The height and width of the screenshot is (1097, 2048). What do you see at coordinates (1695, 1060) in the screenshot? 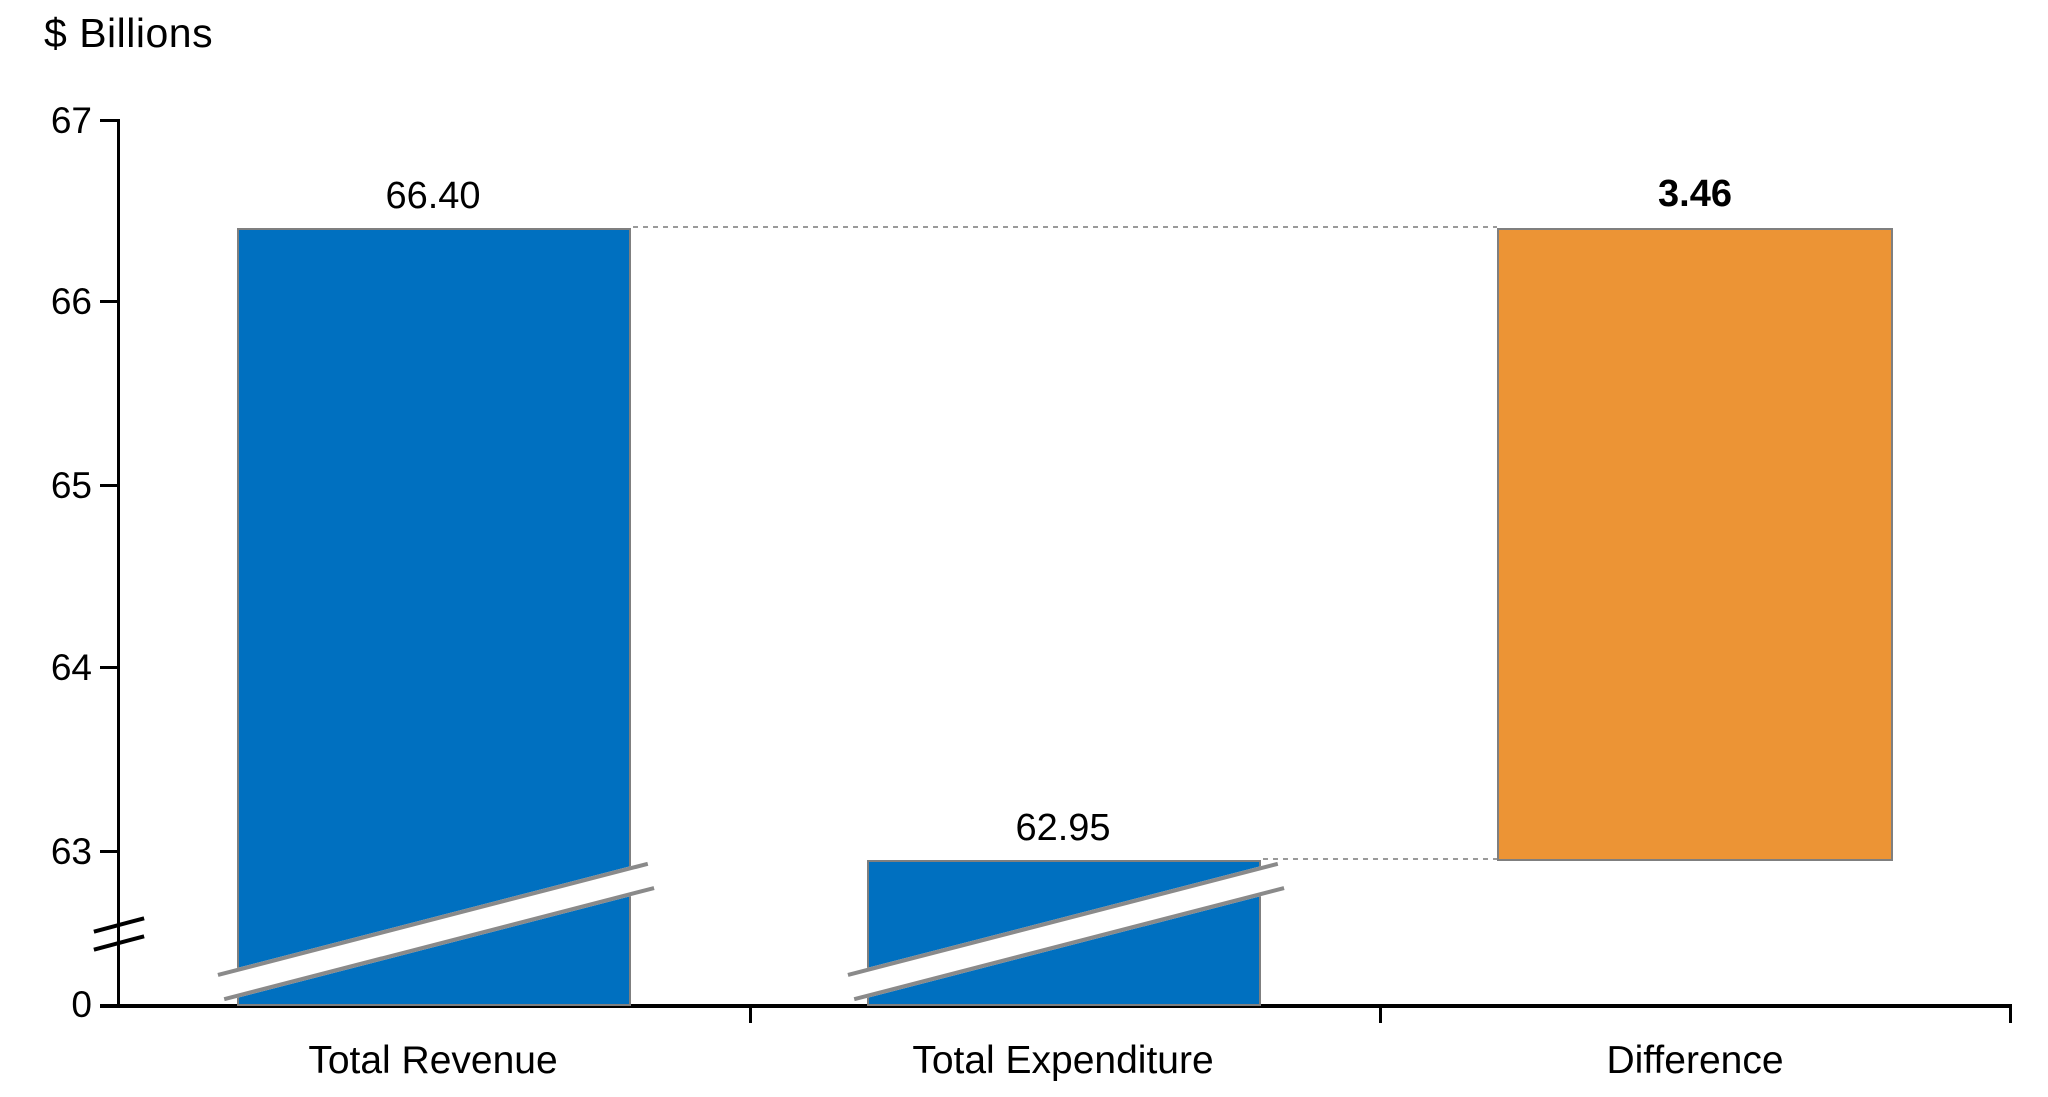
I see `category-label-difference: Difference` at bounding box center [1695, 1060].